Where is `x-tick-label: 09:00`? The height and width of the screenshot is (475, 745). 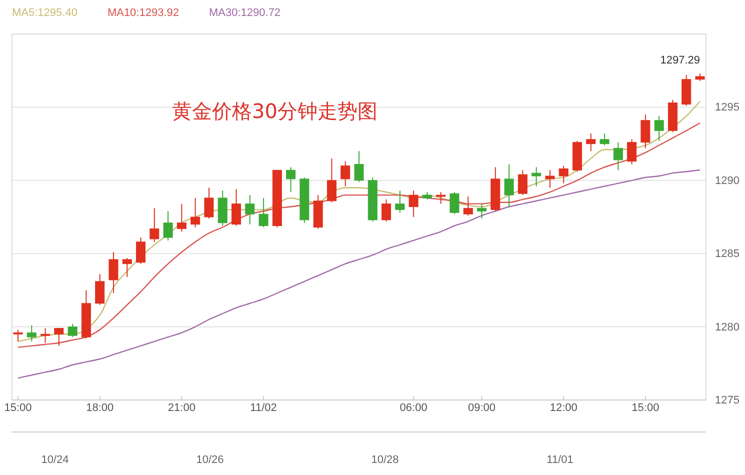 x-tick-label: 09:00 is located at coordinates (482, 408).